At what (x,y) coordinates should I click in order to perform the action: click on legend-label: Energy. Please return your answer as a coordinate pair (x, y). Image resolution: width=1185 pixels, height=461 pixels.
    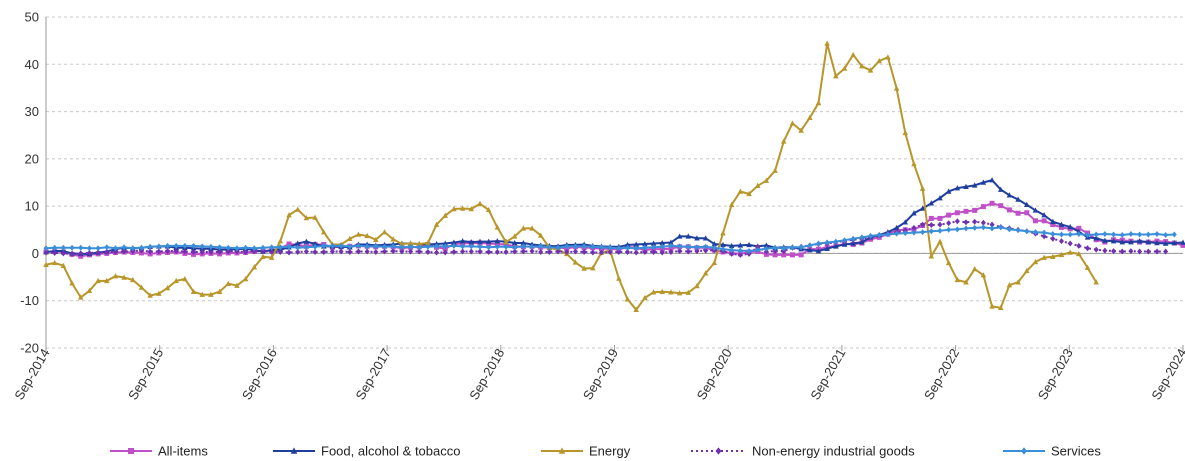
    Looking at the image, I should click on (610, 451).